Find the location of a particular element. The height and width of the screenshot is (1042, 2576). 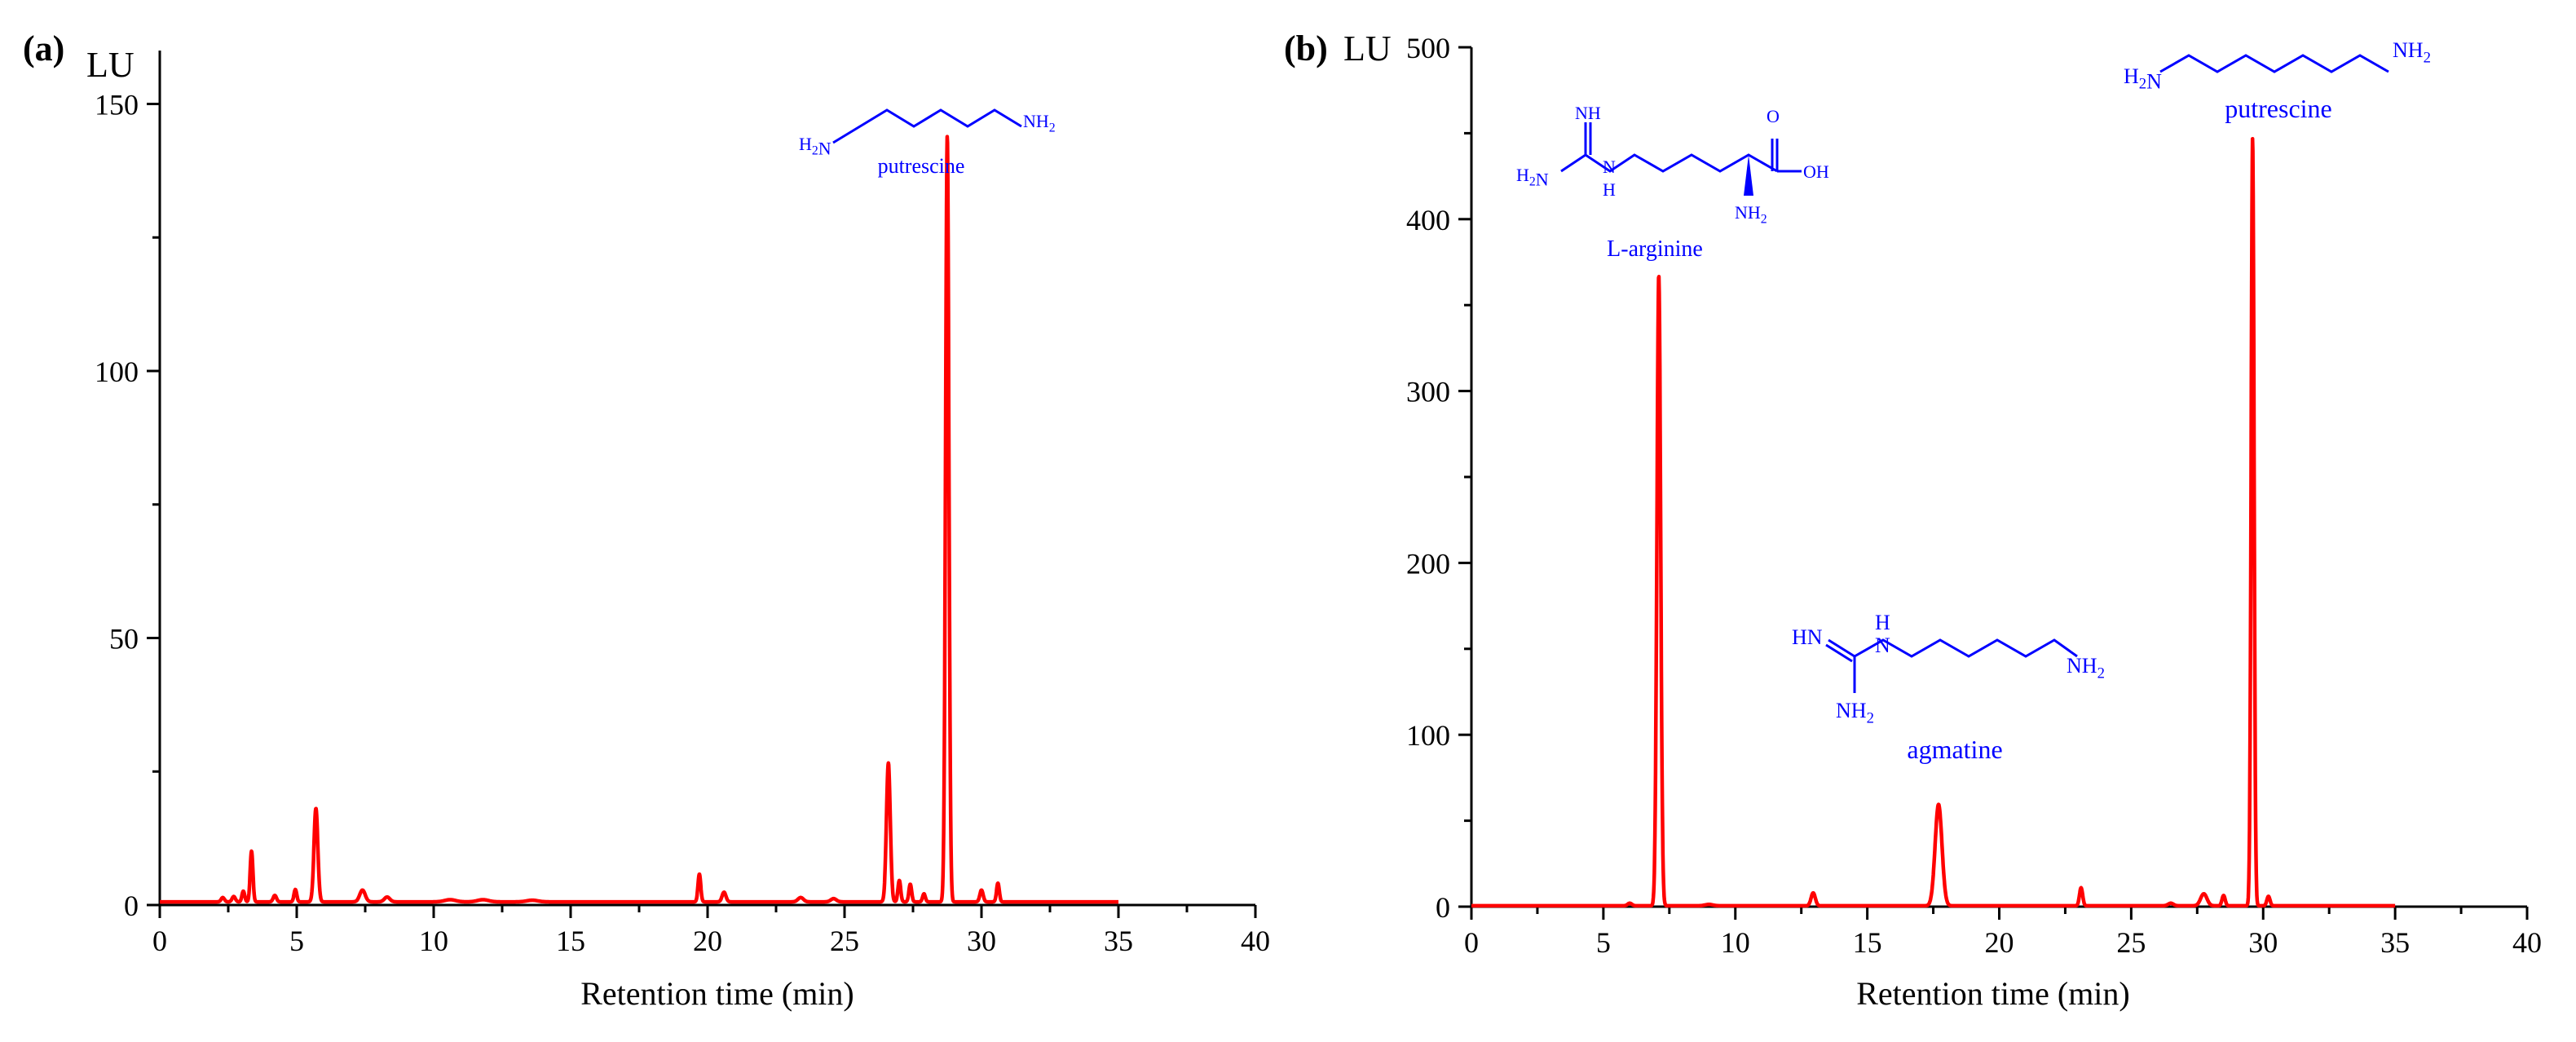

panel-a-y-tick-label: 0 is located at coordinates (131, 906).